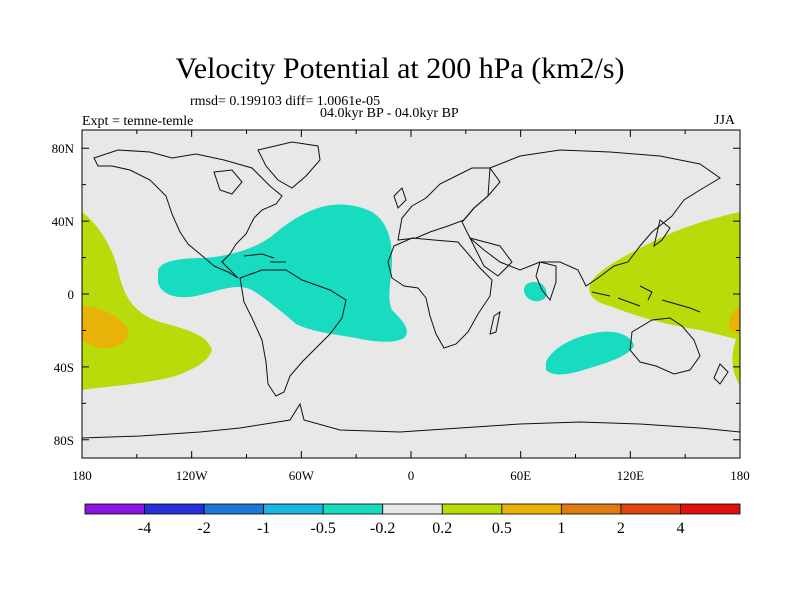 This screenshot has width=800, height=600. Describe the element at coordinates (725, 120) in the screenshot. I see `season-label: JJA` at that location.